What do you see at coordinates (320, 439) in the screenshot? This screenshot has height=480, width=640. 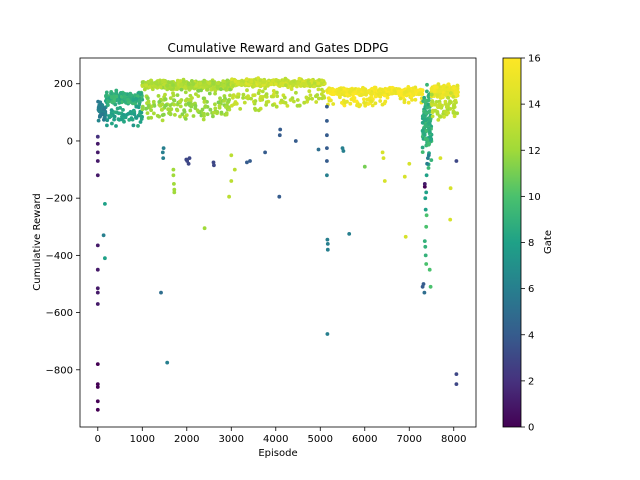 I see `x-tick-label: 5000` at bounding box center [320, 439].